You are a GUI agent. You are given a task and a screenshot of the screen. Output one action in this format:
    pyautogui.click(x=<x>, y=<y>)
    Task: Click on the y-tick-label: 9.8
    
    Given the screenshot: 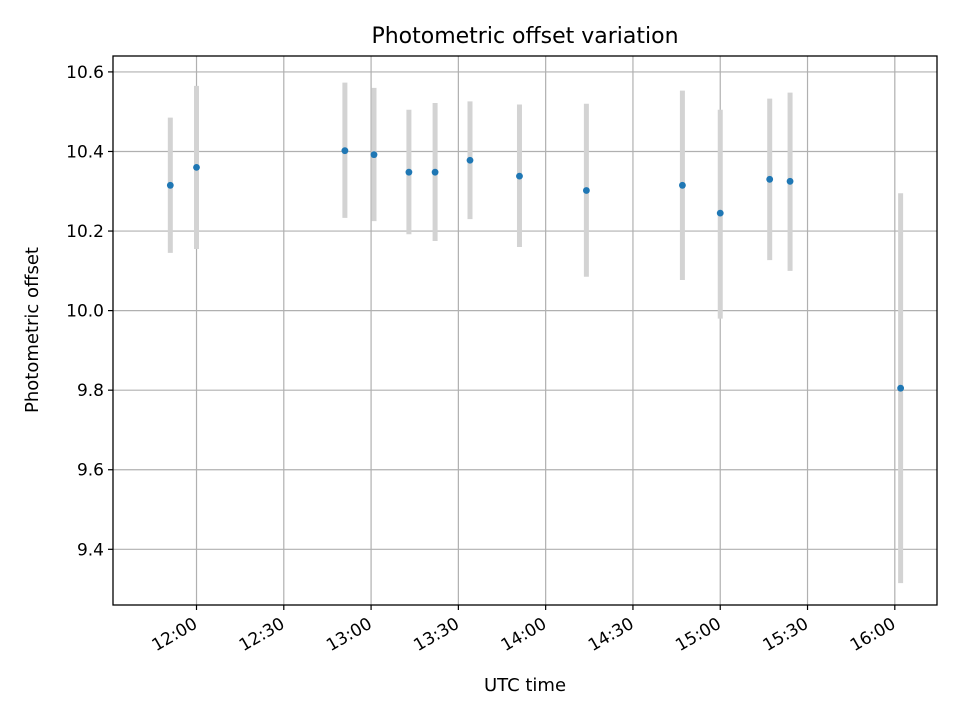 What is the action you would take?
    pyautogui.click(x=90, y=391)
    